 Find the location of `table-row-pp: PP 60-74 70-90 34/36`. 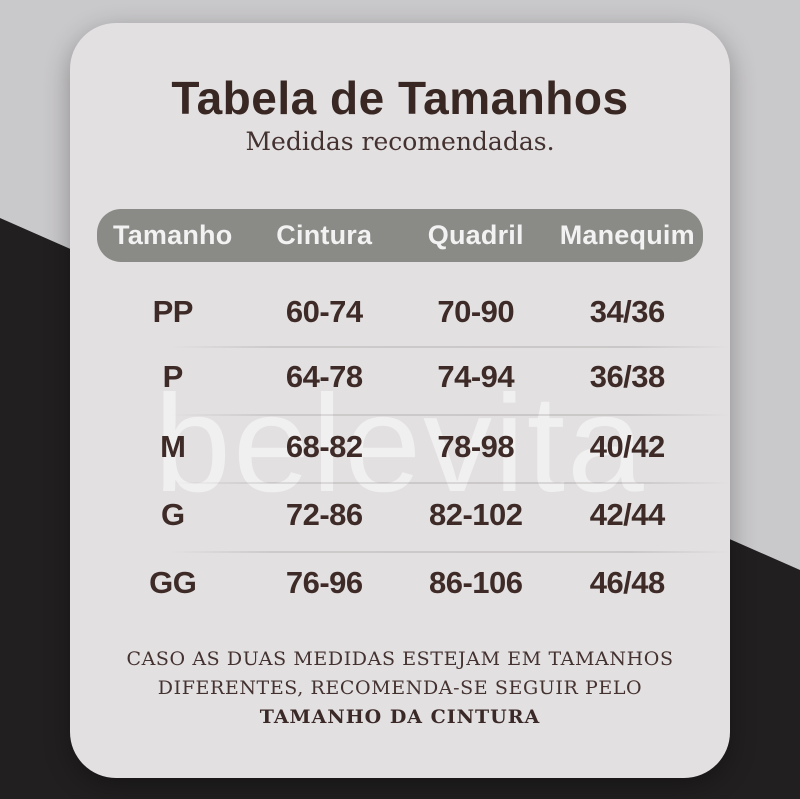

table-row-pp: PP 60-74 70-90 34/36 is located at coordinates (400, 312).